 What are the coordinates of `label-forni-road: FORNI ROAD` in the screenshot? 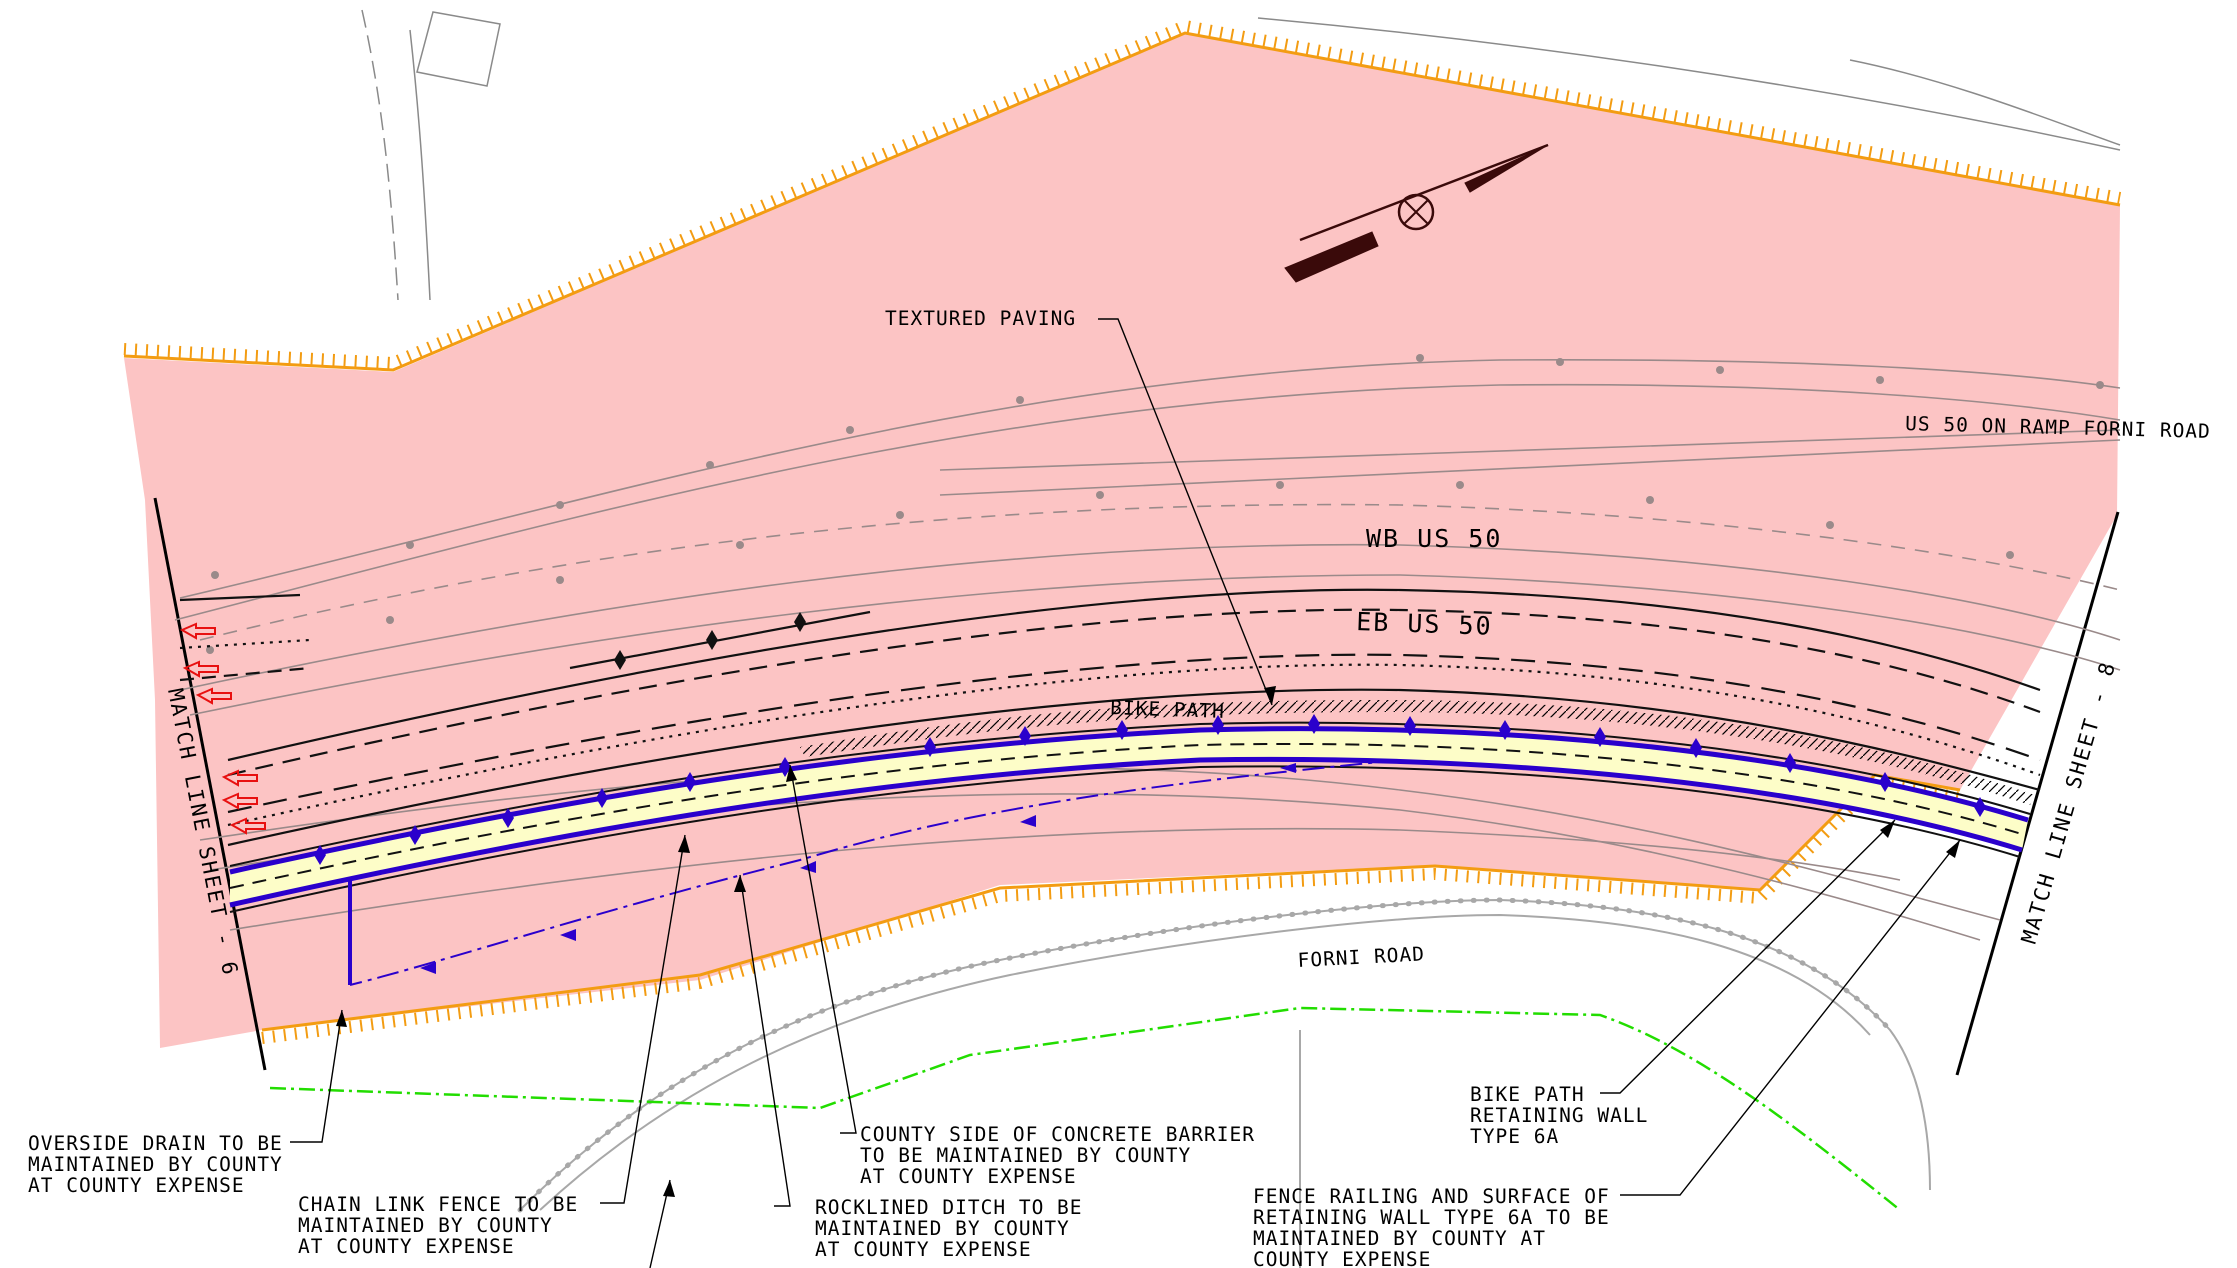 It's located at (1361, 957).